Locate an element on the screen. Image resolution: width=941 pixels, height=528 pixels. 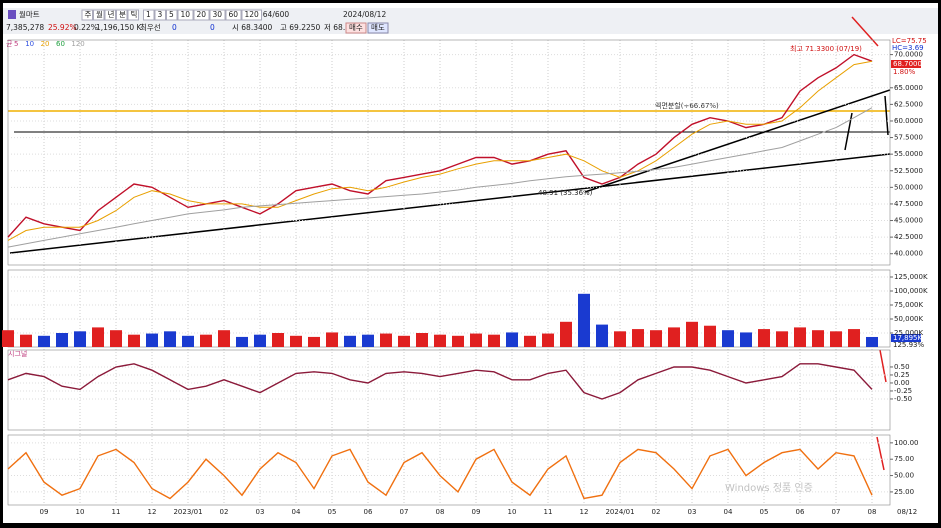
sell-button is located at coordinates (378, 28).